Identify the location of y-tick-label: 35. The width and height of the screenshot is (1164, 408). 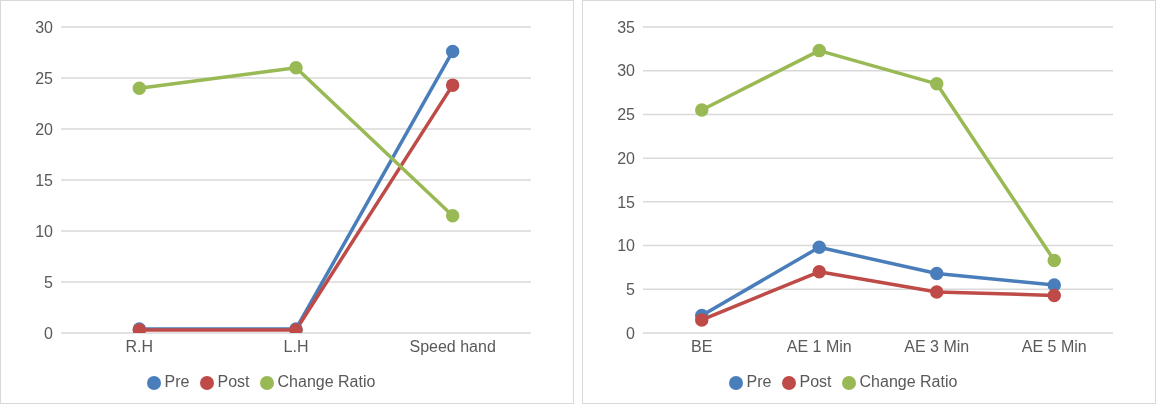
(626, 27).